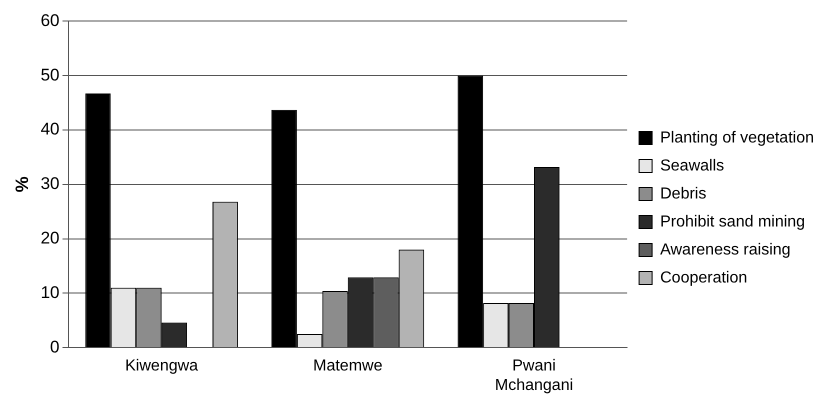 Image resolution: width=840 pixels, height=410 pixels. Describe the element at coordinates (683, 193) in the screenshot. I see `legend-label: Debris` at that location.